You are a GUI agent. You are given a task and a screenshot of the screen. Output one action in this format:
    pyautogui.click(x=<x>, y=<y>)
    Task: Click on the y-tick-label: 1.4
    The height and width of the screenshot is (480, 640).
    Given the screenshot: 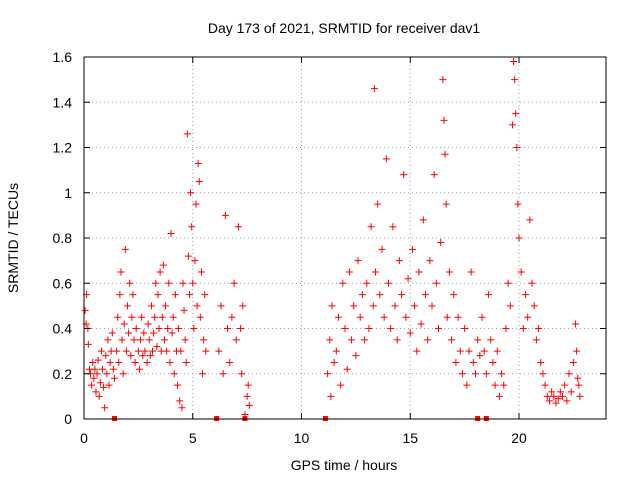 What is the action you would take?
    pyautogui.click(x=63, y=102)
    